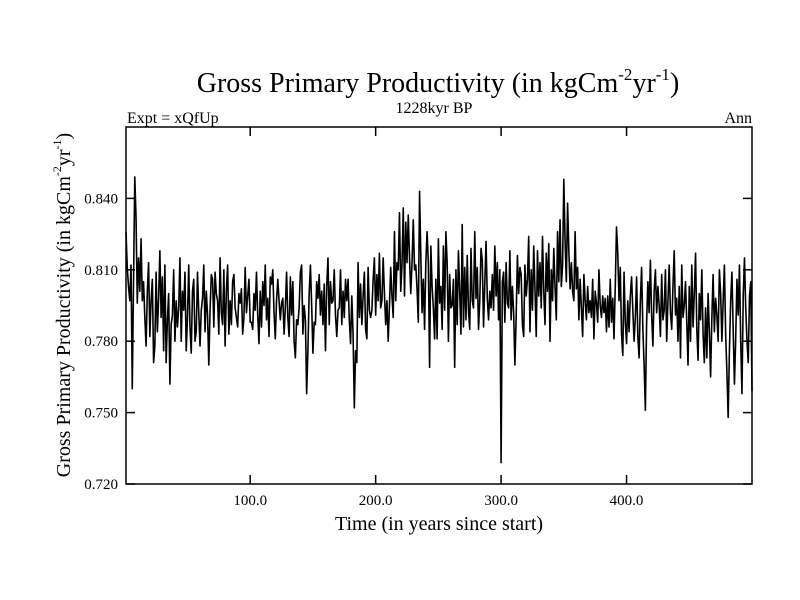  Describe the element at coordinates (738, 118) in the screenshot. I see `subtitle-right: Ann` at that location.